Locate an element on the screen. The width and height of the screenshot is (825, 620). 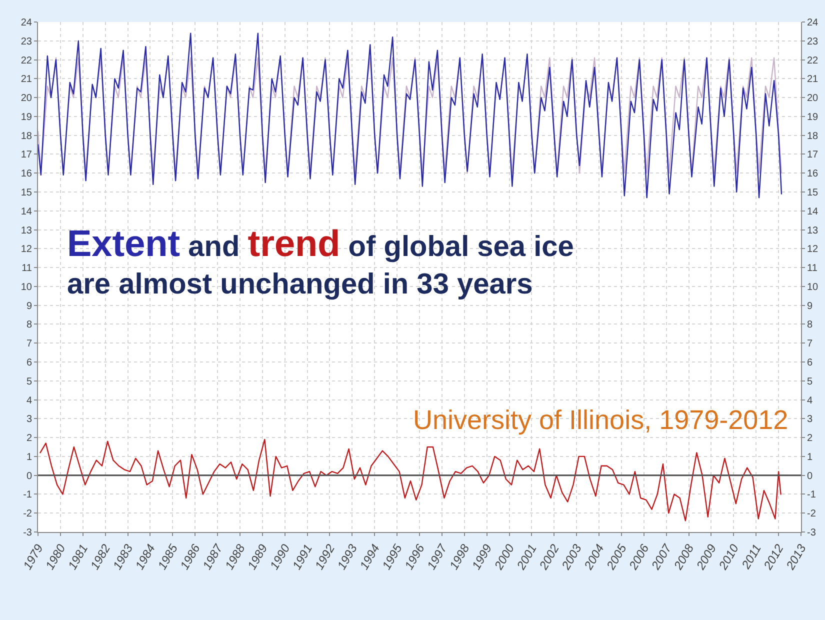
y2-tick-label: 23 is located at coordinates (813, 42).